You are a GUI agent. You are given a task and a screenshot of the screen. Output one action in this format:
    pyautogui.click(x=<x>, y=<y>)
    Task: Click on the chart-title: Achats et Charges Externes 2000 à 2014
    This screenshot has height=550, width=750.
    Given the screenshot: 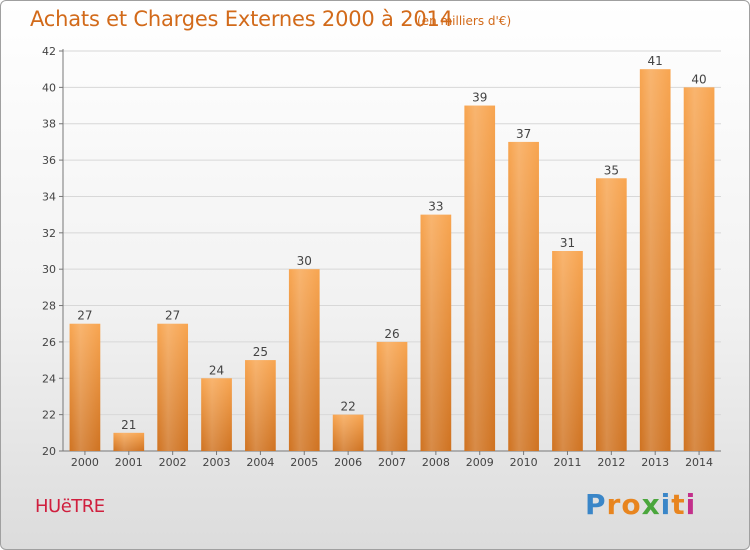 What is the action you would take?
    pyautogui.click(x=241, y=19)
    